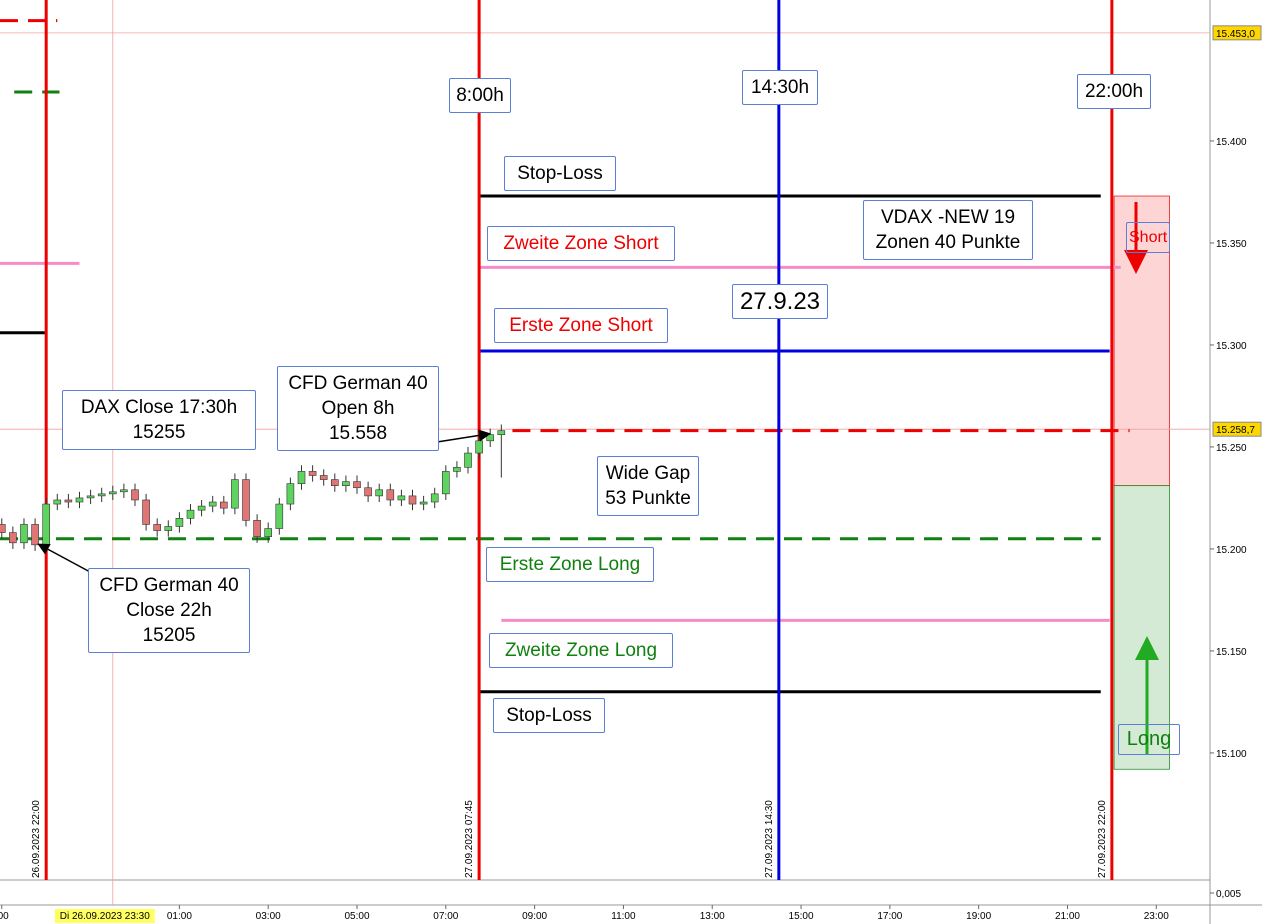  Describe the element at coordinates (1148, 237) in the screenshot. I see `zone-label: Short` at that location.